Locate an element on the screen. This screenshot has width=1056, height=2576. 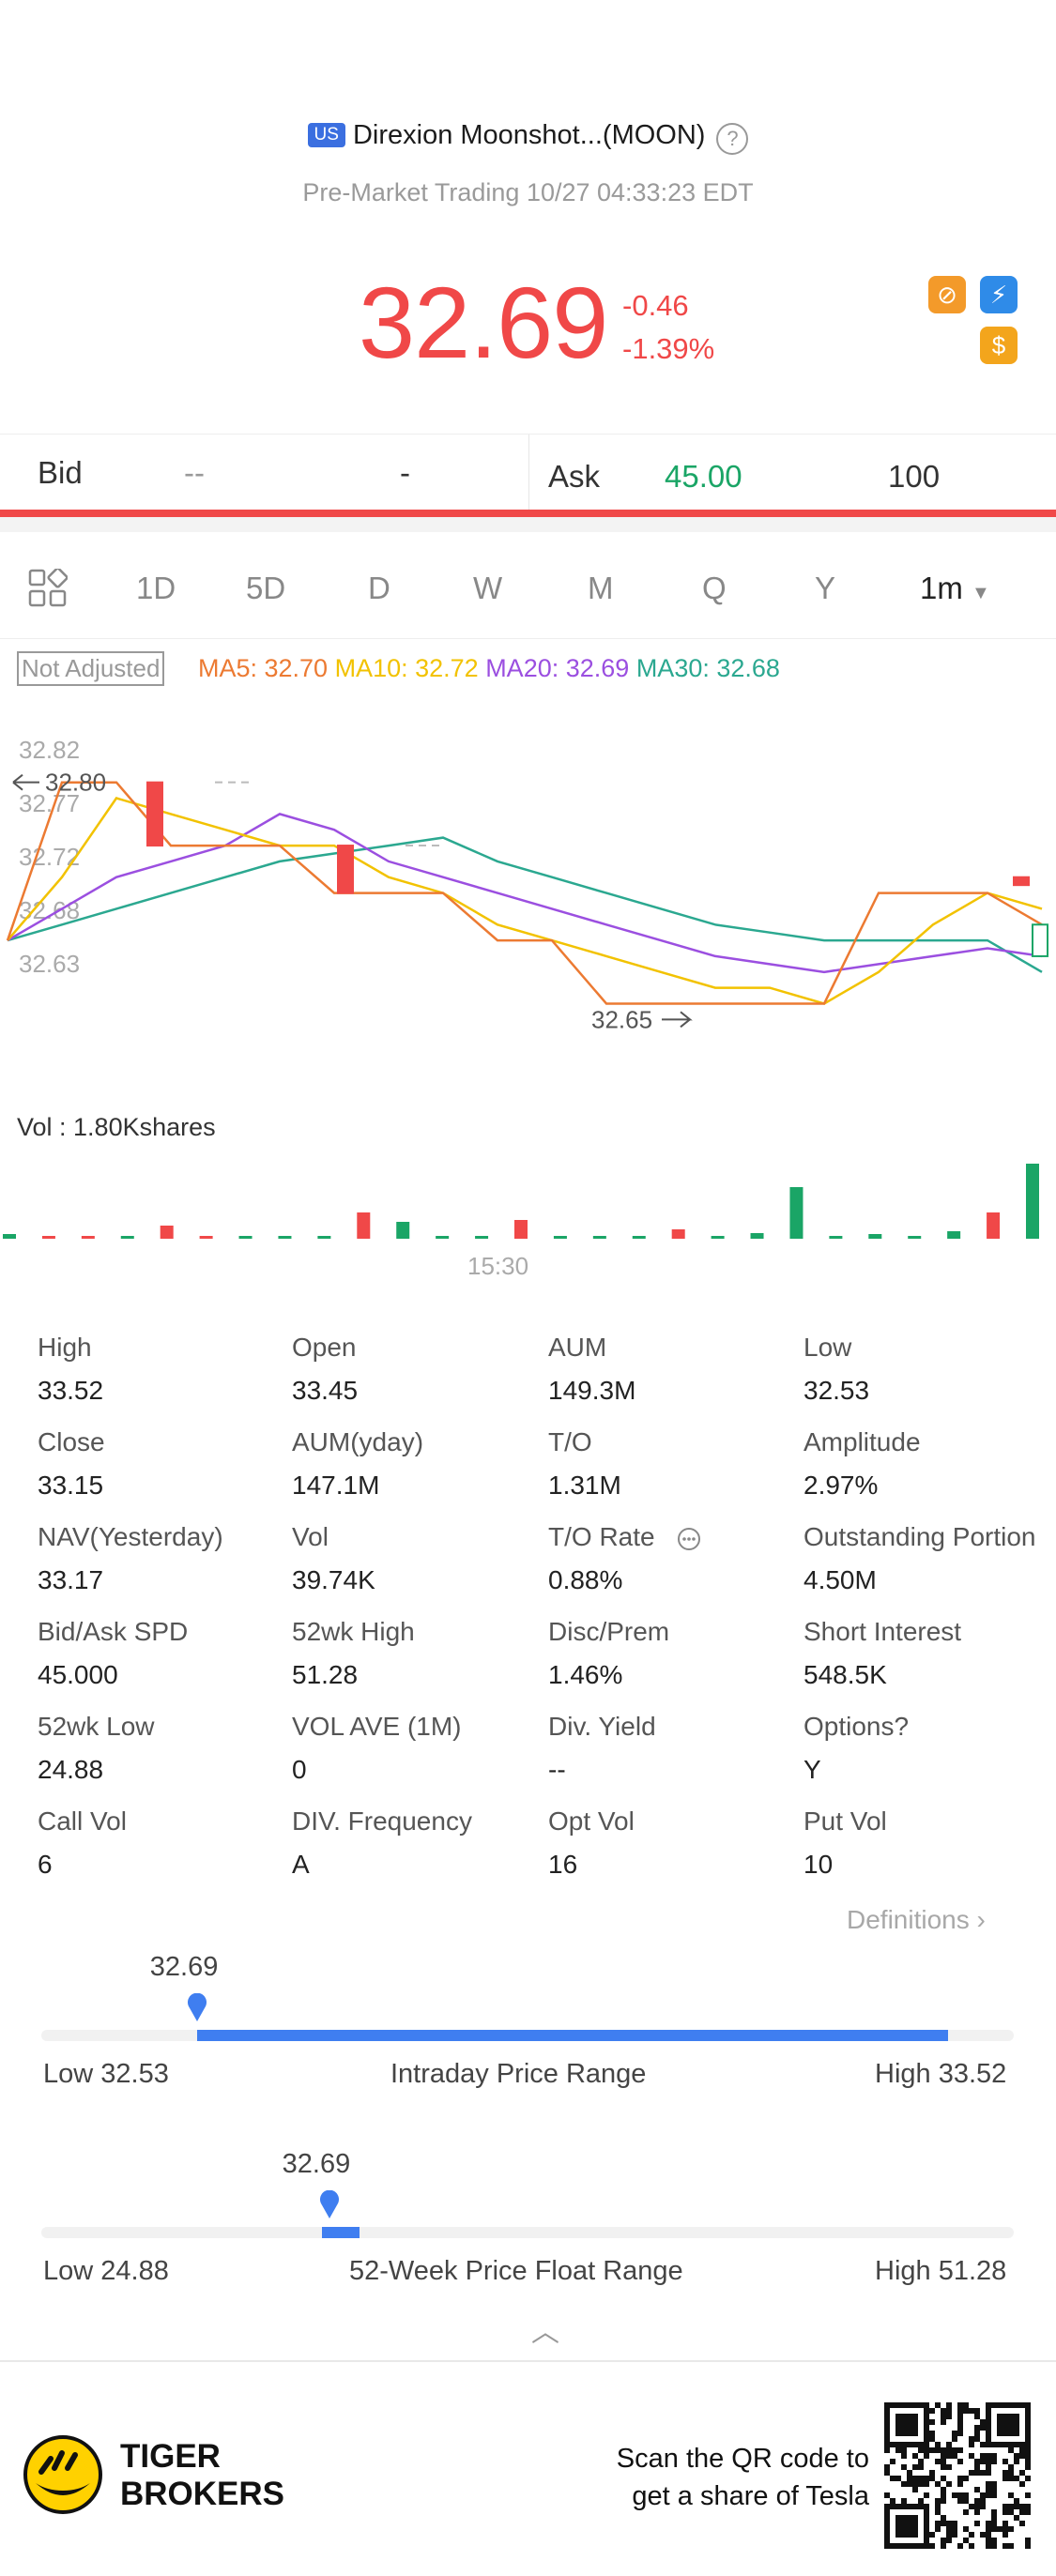
stat-value: A is located at coordinates (301, 1864).